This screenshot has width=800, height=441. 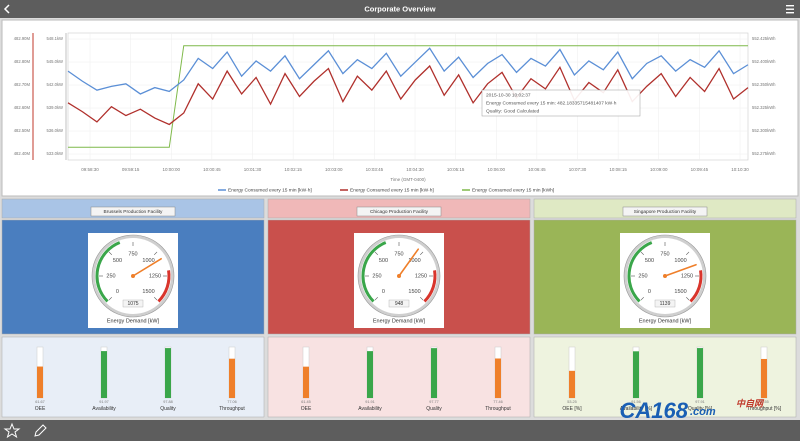 I want to click on y-axis-label: 482.40M, so click(x=22, y=153).